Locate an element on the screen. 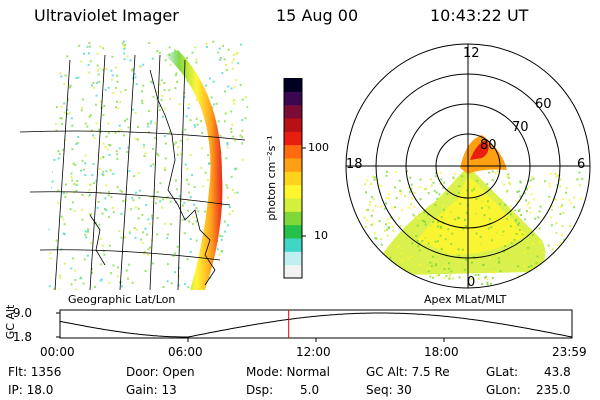 The image size is (600, 400). color-bar: photon cm⁻²s⁻¹ is located at coordinates (285, 178).